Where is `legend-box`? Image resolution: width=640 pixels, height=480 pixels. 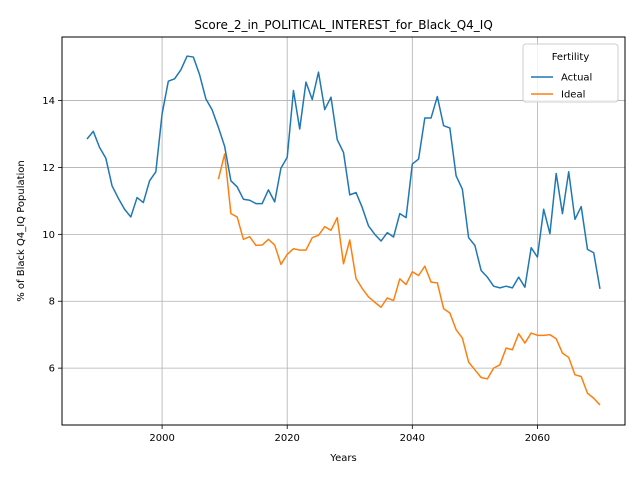
legend-box is located at coordinates (570, 73).